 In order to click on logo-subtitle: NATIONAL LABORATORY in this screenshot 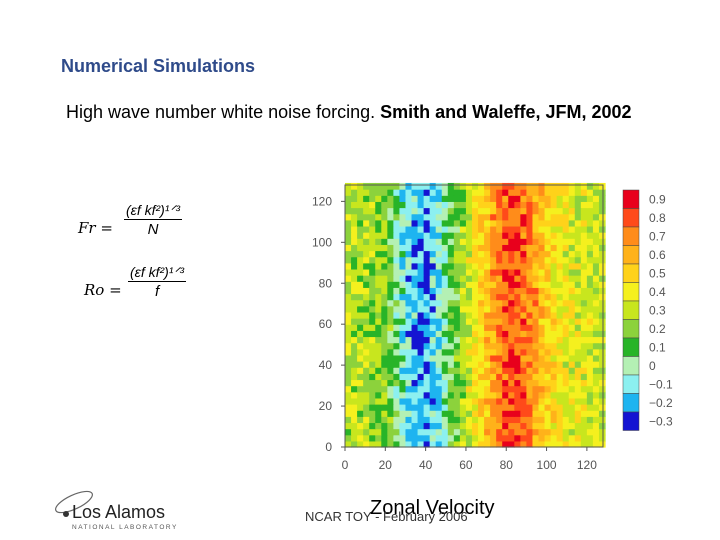, I will do `click(125, 527)`.